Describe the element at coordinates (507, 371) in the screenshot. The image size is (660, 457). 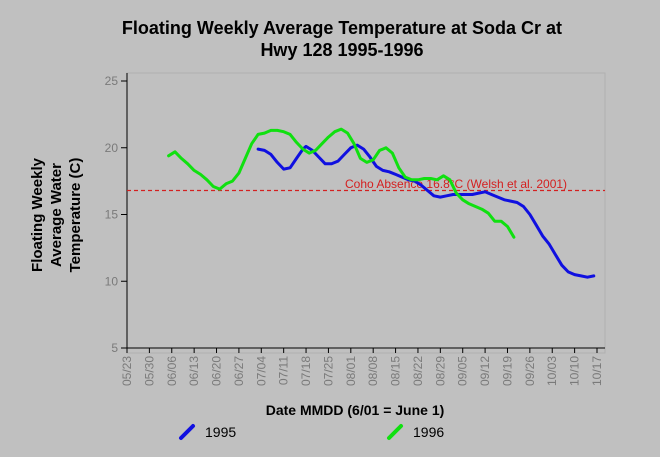
I see `x-tick-label: 09/19` at that location.